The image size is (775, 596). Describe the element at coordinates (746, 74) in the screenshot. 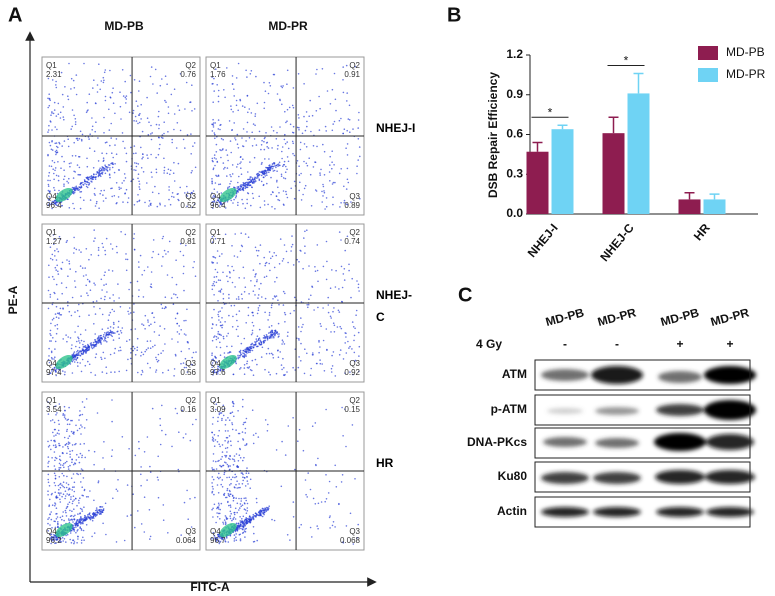

I see `legend-label: MD-PR` at that location.